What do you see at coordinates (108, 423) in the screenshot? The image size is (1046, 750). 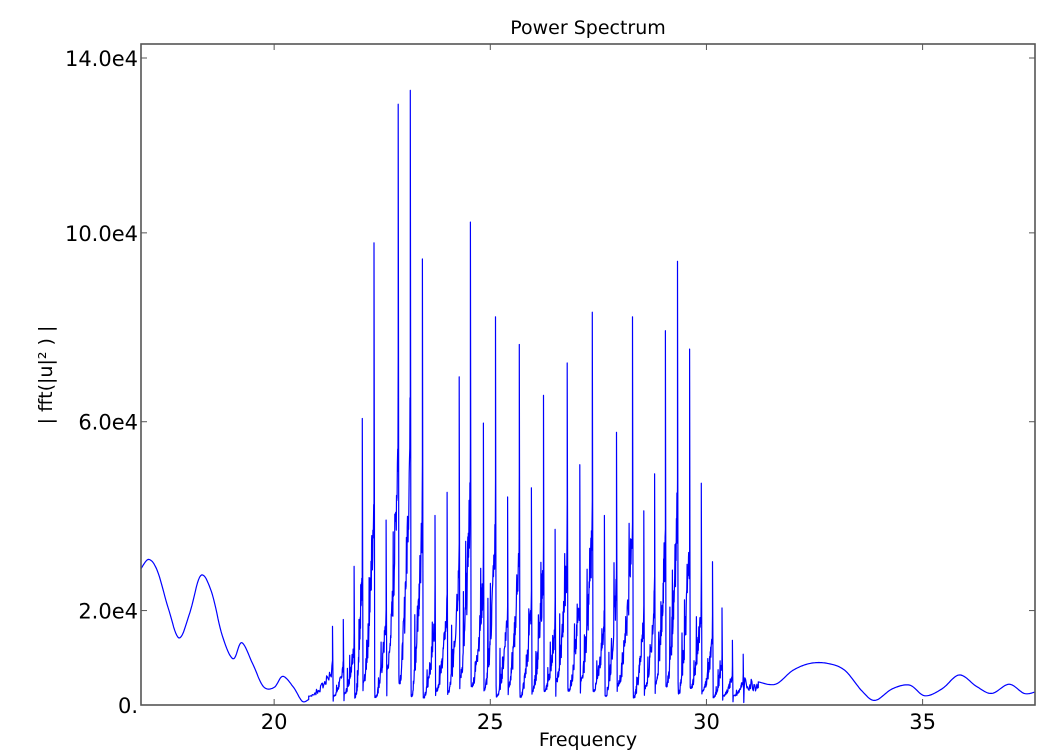 I see `y-tick-label: 6.0e4` at bounding box center [108, 423].